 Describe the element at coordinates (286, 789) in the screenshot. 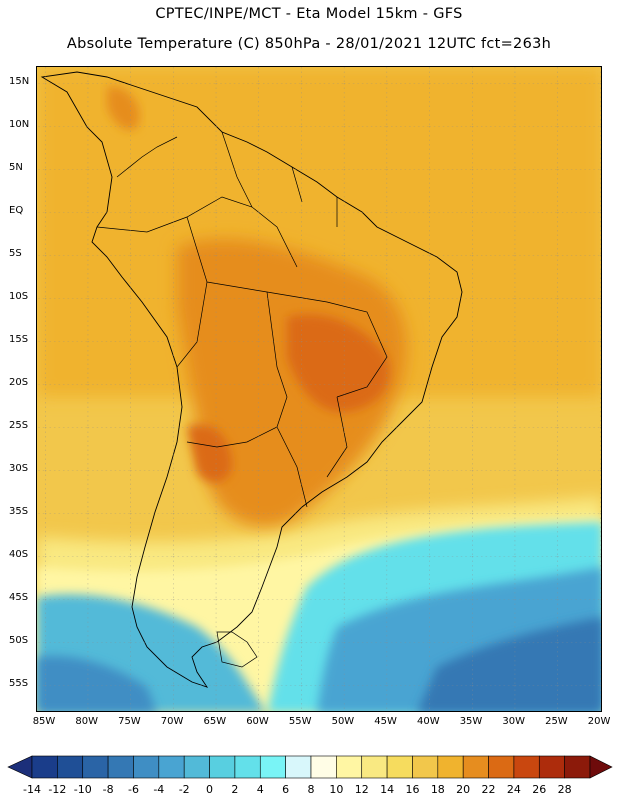

I see `colorbar-tick-label: 6` at that location.